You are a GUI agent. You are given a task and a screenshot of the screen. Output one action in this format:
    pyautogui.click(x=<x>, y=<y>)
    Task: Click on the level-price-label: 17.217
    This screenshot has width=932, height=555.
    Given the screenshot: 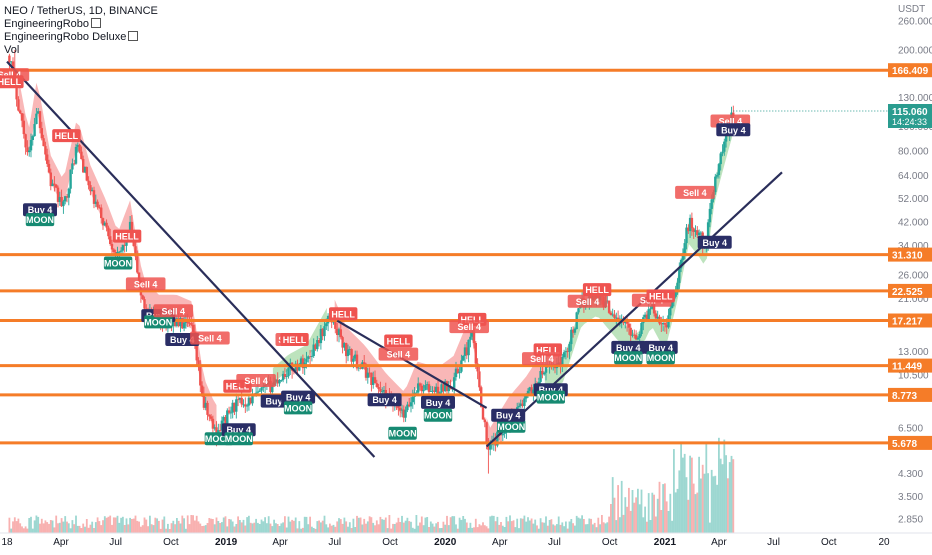 What is the action you would take?
    pyautogui.click(x=907, y=322)
    